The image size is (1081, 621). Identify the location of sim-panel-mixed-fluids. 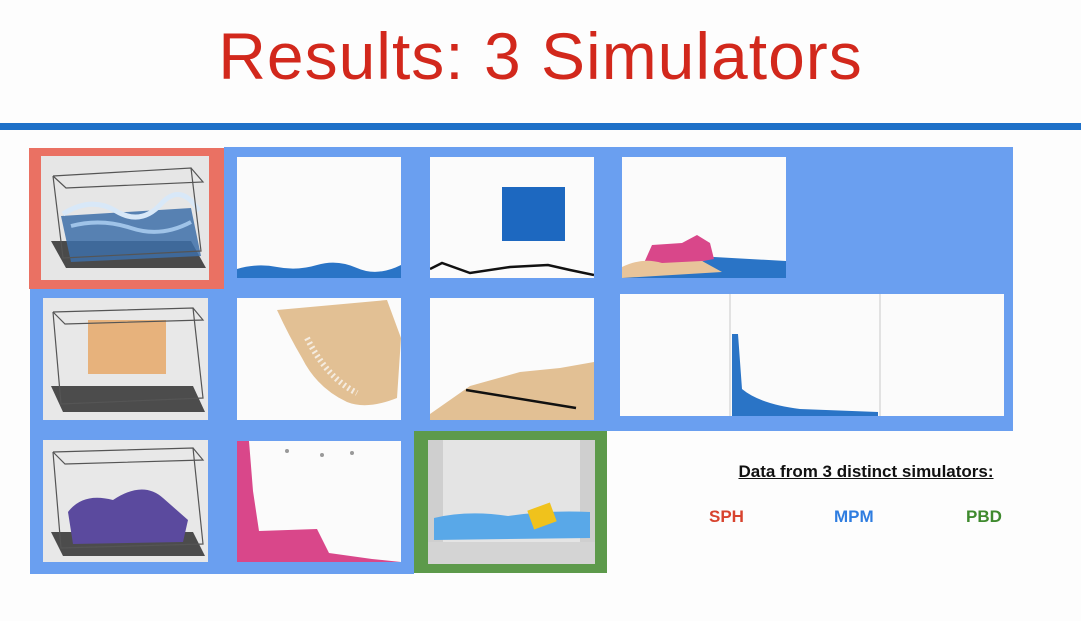
(704, 217).